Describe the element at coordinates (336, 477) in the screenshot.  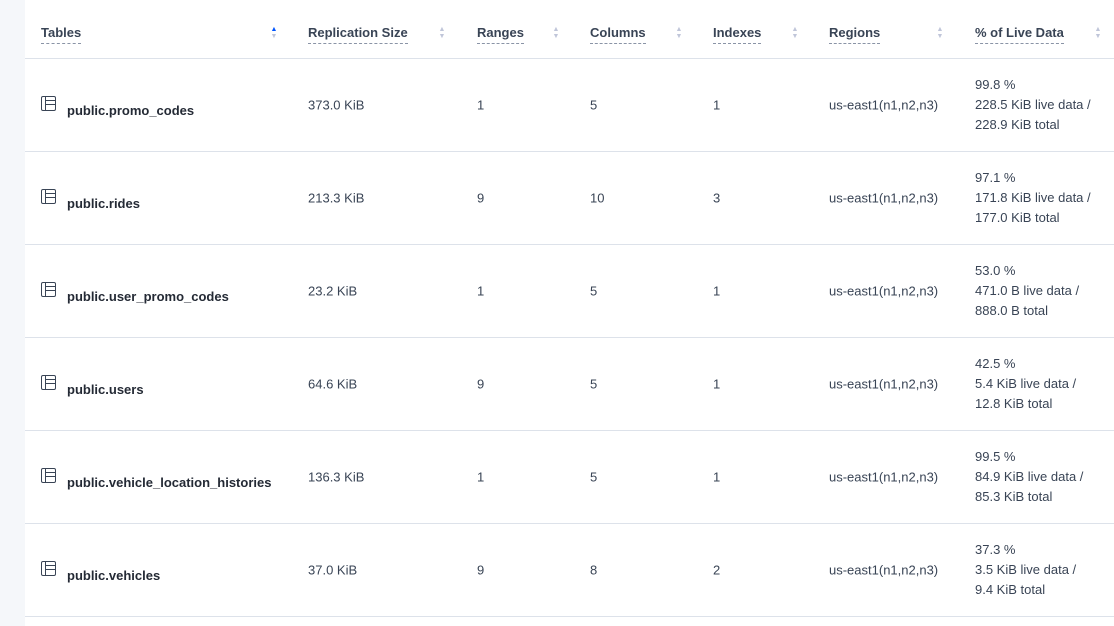
I see `cell-size: 136.3 KiB` at that location.